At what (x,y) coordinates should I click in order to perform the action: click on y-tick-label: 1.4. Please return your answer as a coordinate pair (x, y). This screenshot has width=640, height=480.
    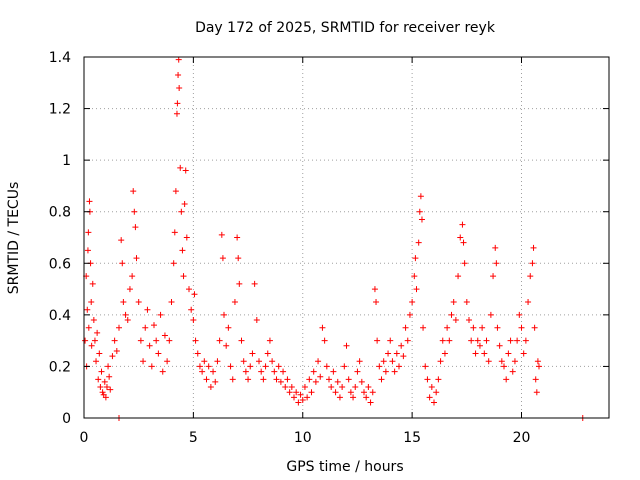
    Looking at the image, I should click on (60, 58).